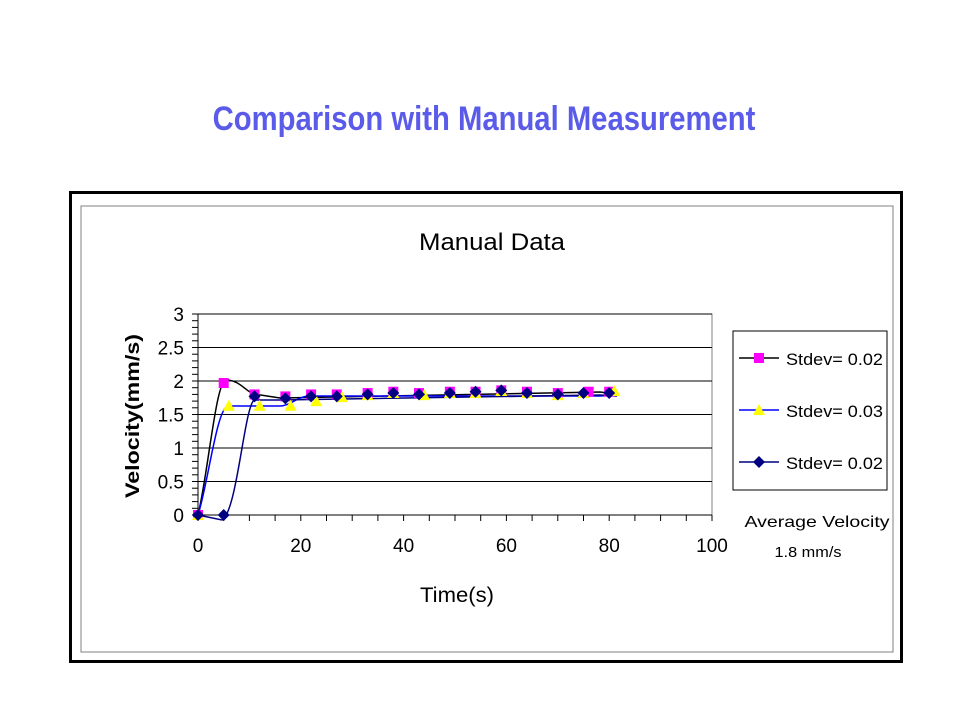  Describe the element at coordinates (171, 349) in the screenshot. I see `y-tick-label: 2.5` at that location.